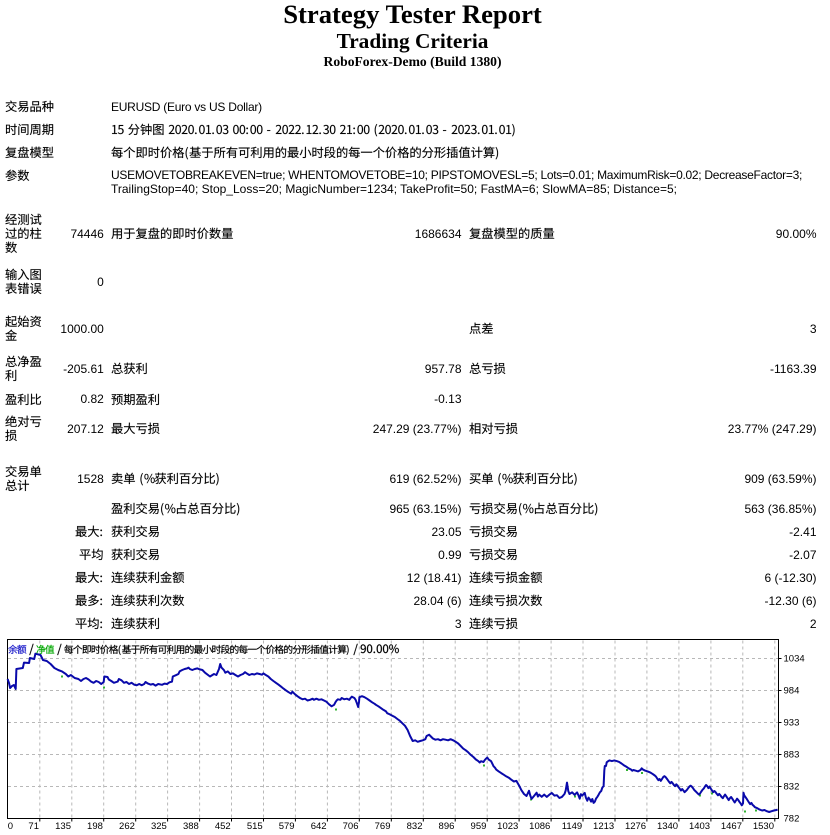  I want to click on svg-text: 1403, so click(699, 826).